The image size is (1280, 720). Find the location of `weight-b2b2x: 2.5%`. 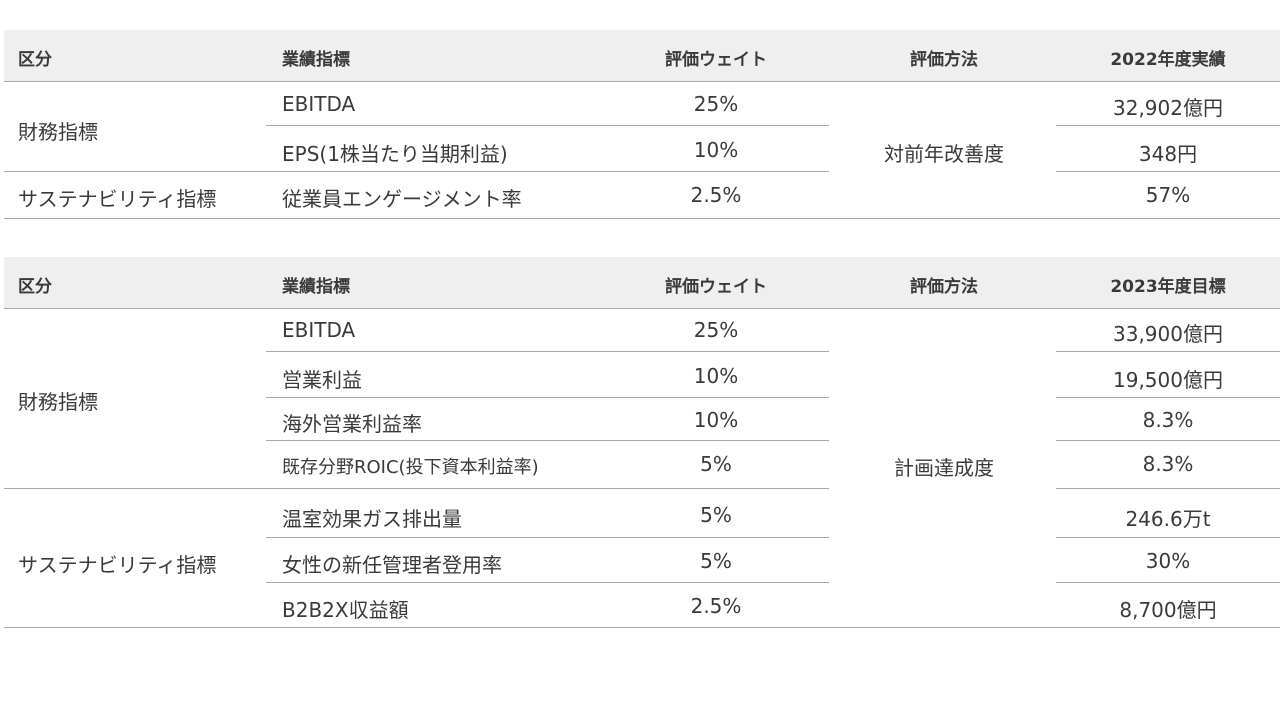

weight-b2b2x: 2.5% is located at coordinates (716, 606).